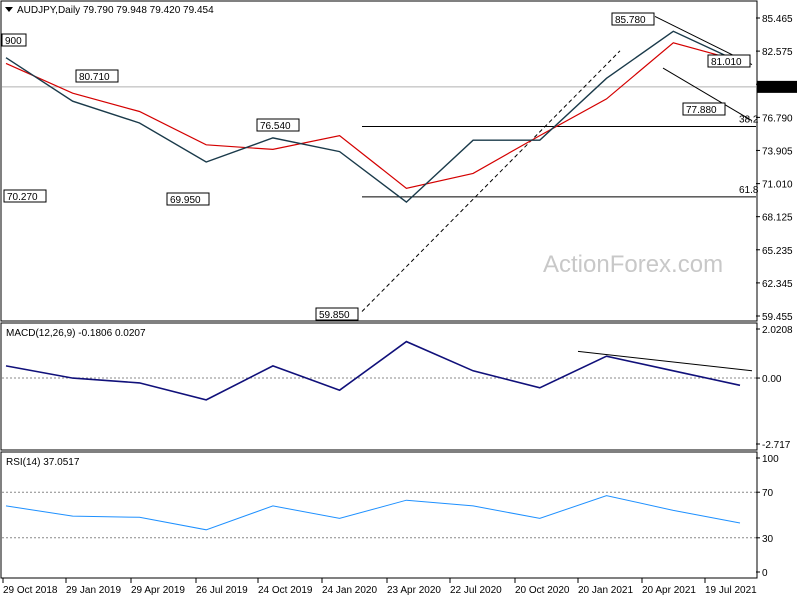 This screenshot has width=800, height=600. What do you see at coordinates (94, 77) in the screenshot?
I see `swing-label: 80.710` at bounding box center [94, 77].